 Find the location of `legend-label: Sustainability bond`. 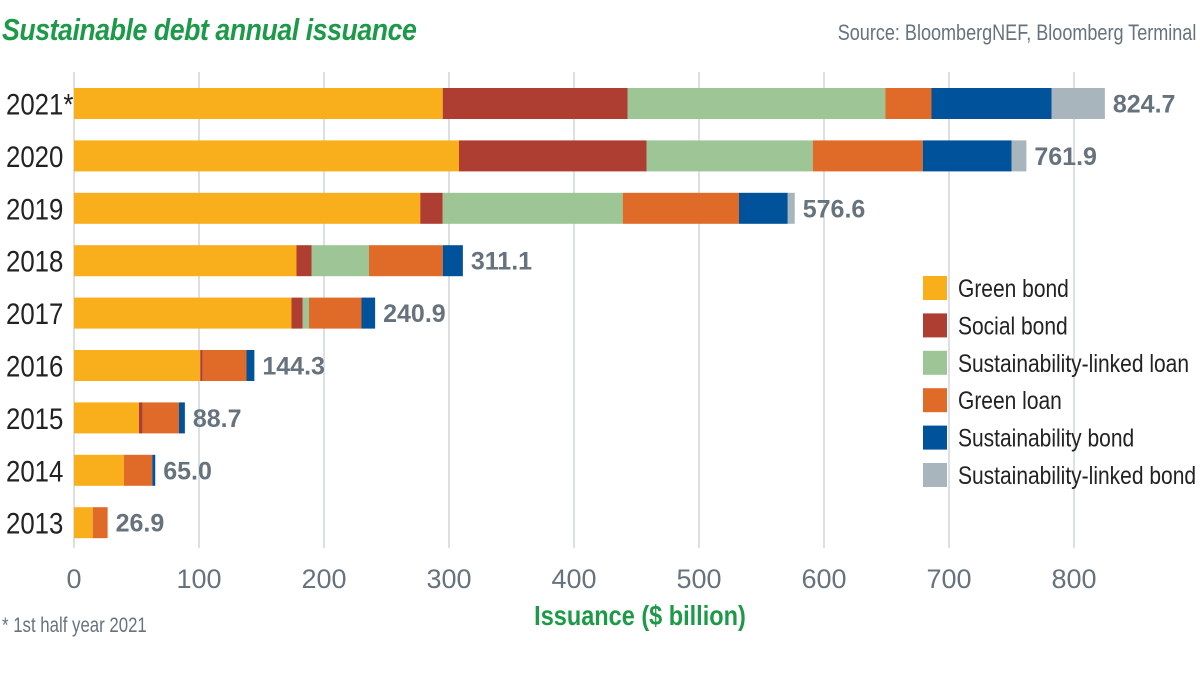

legend-label: Sustainability bond is located at coordinates (1046, 438).